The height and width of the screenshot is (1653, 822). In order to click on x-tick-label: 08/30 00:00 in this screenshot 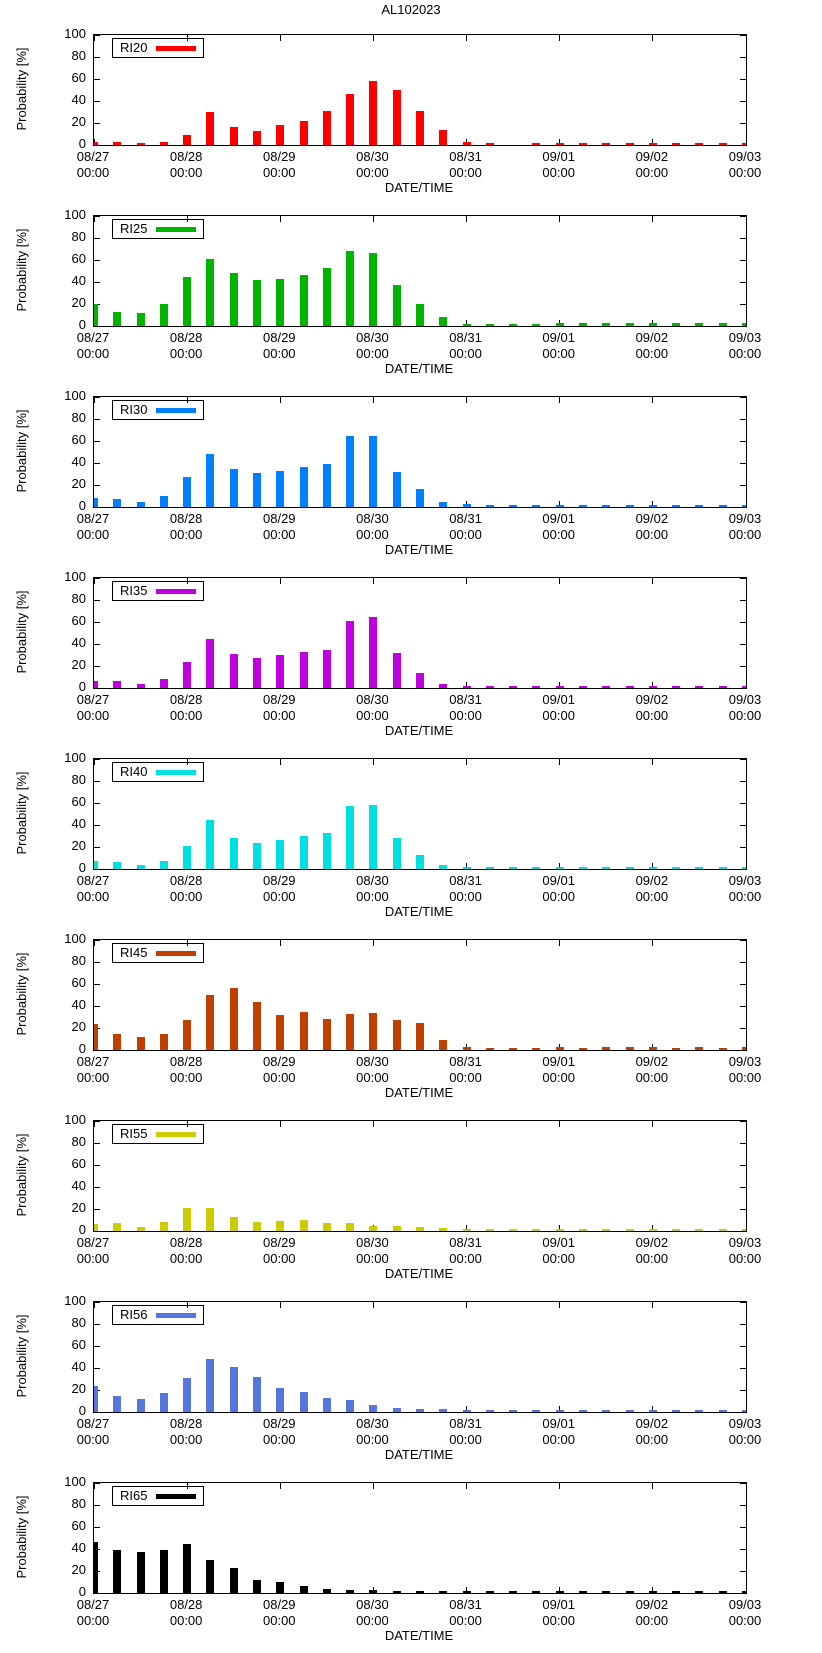, I will do `click(372, 526)`.